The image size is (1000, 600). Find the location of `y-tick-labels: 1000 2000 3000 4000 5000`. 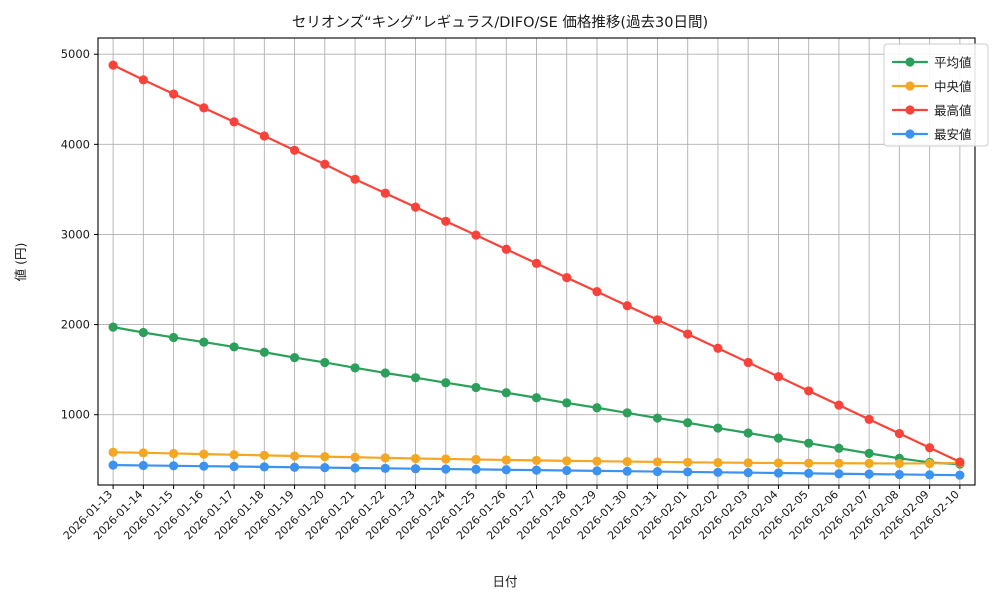

y-tick-labels: 1000 2000 3000 4000 5000 is located at coordinates (75, 234).